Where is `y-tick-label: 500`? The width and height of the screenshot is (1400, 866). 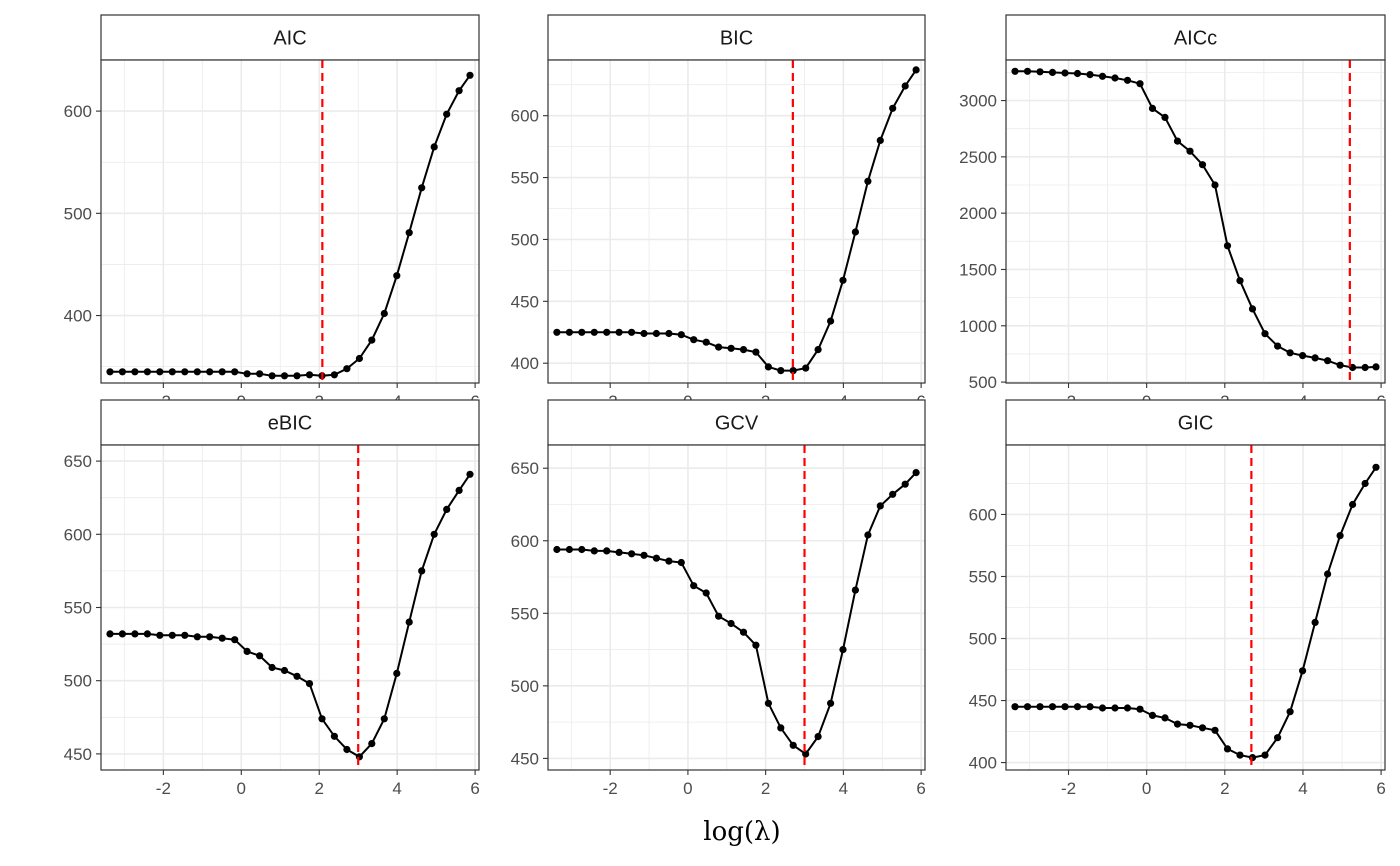
y-tick-label: 500 is located at coordinates (78, 681).